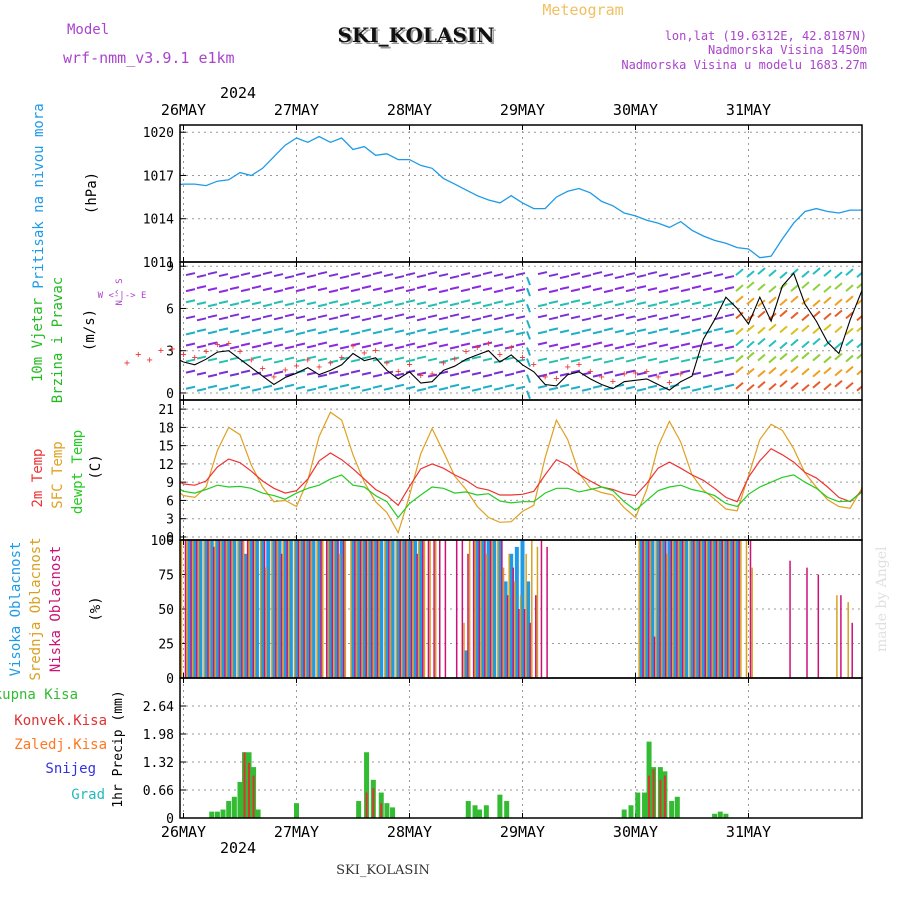 Image resolution: width=900 pixels, height=900 pixels. I want to click on ytick-label-temperature: 3, so click(170, 520).